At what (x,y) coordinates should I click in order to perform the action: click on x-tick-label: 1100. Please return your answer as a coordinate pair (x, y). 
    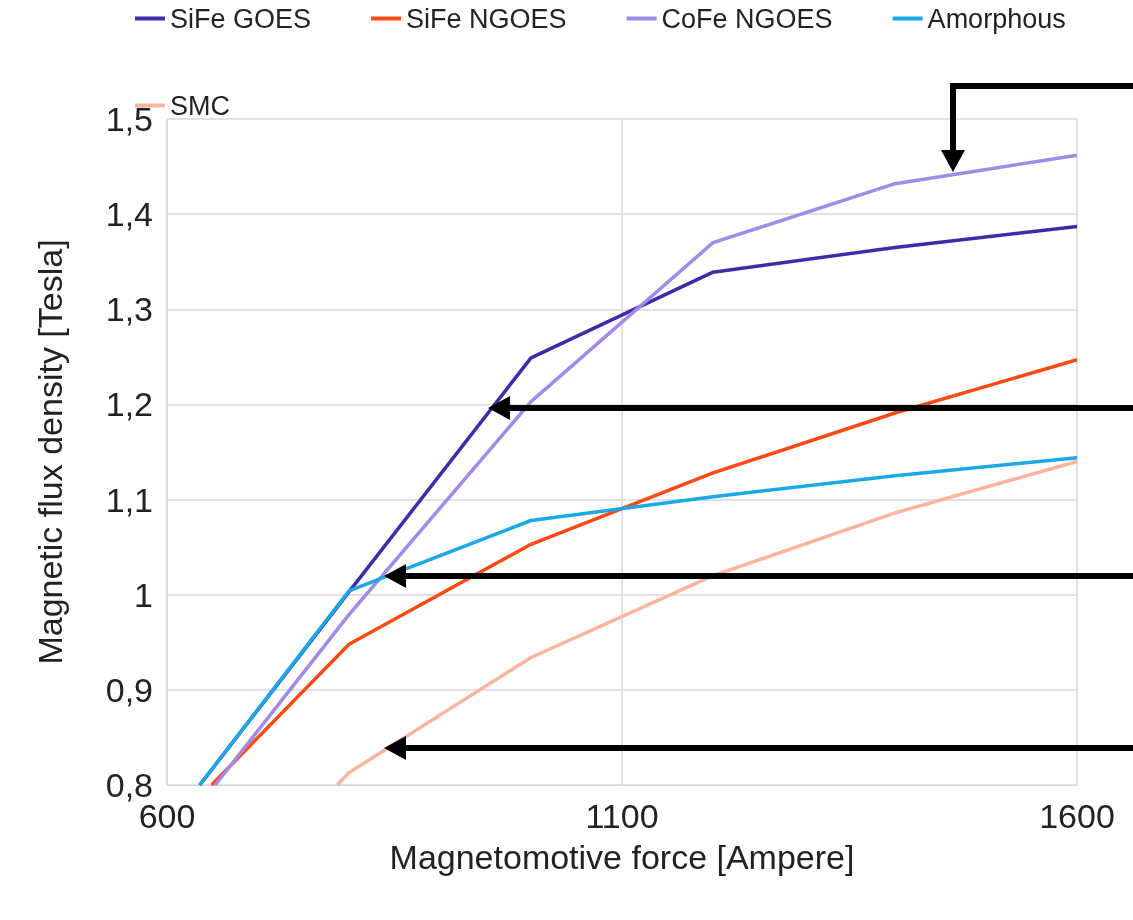
    Looking at the image, I should click on (622, 816).